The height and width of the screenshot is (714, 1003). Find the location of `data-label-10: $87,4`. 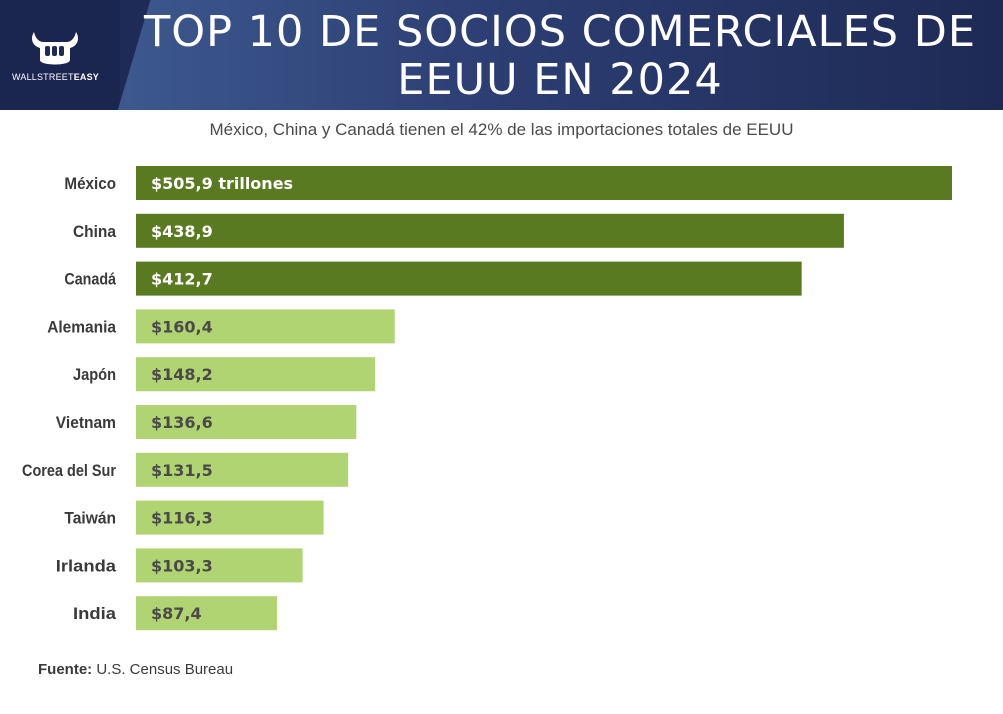

data-label-10: $87,4 is located at coordinates (176, 613).